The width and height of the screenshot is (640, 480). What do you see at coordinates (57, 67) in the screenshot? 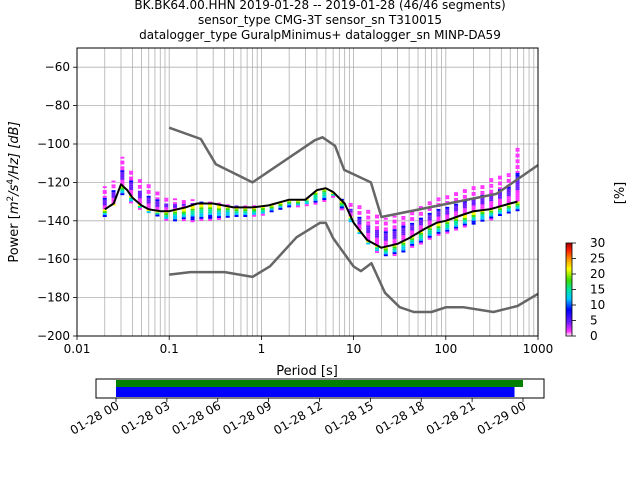
I see `y-tick-label: −60` at bounding box center [57, 67].